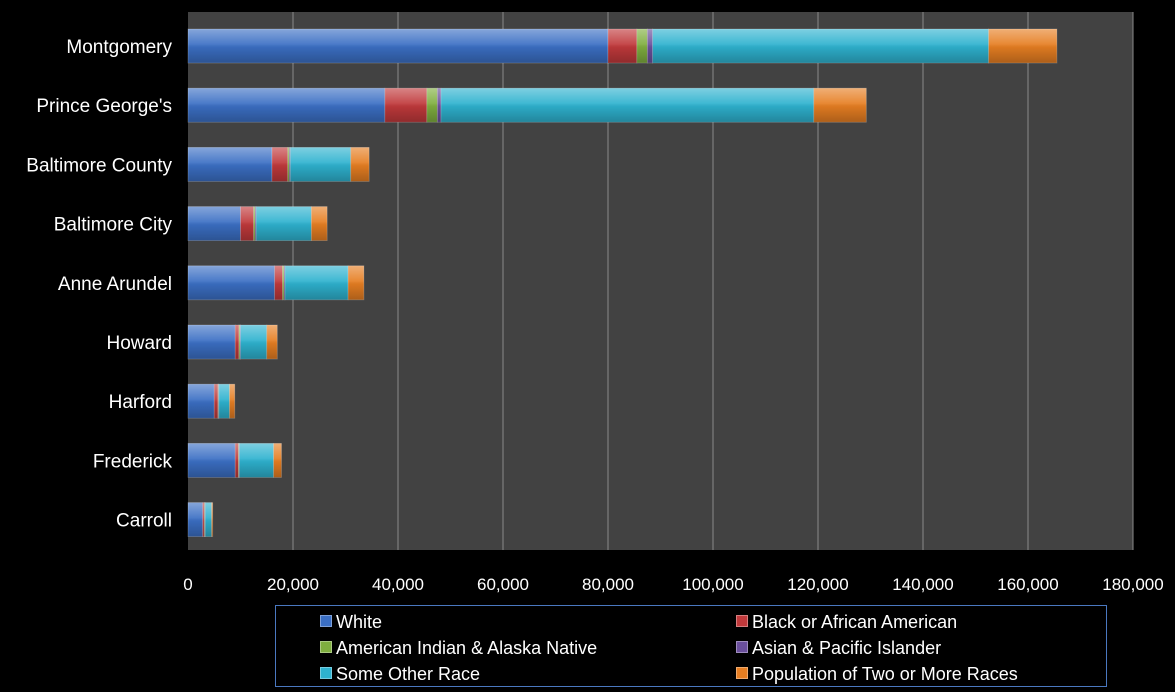 Image resolution: width=1175 pixels, height=692 pixels. I want to click on category-label: Harford, so click(140, 402).